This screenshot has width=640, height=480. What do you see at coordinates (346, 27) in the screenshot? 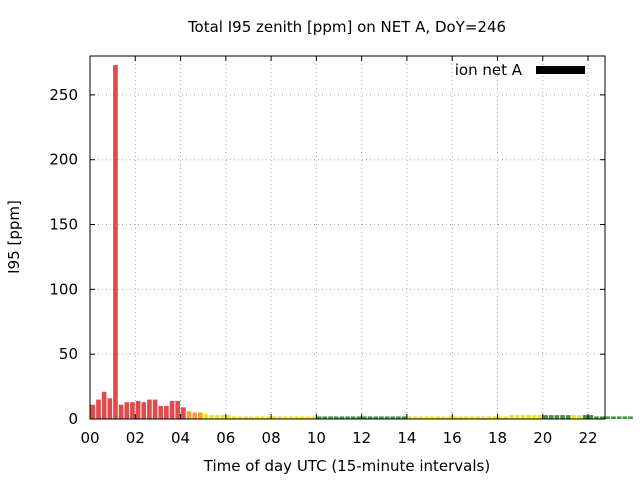
I see `chart-title: Total I95 zenith [ppm] on NET A, DoY=246` at bounding box center [346, 27].